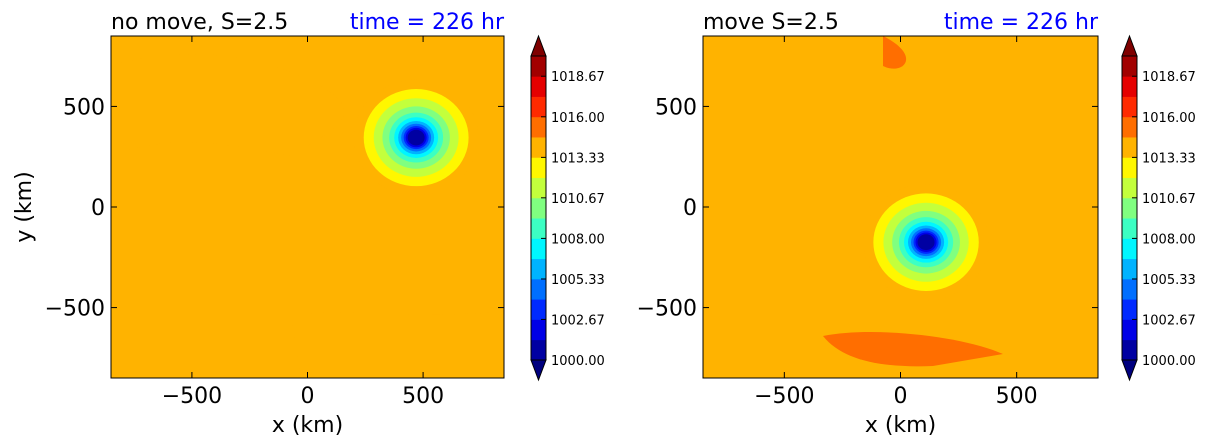 The width and height of the screenshot is (1207, 448). I want to click on y-axis-label: y (km), so click(24, 206).